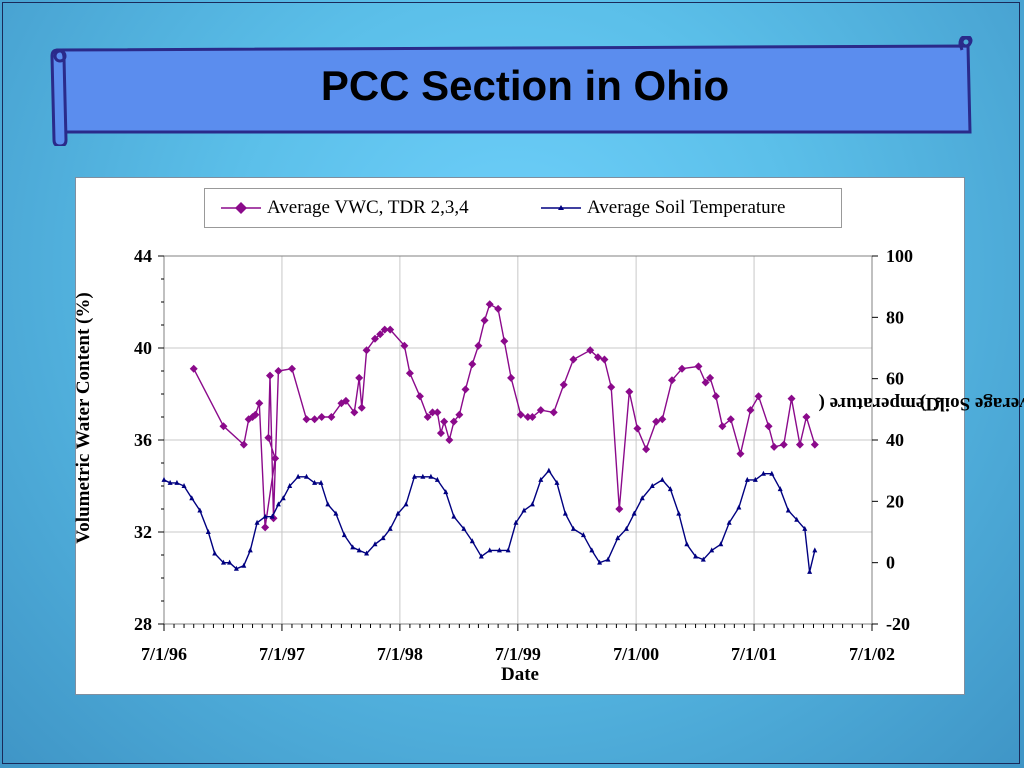 Image resolution: width=1024 pixels, height=768 pixels. I want to click on y-tick-label-left: 28, so click(143, 624).